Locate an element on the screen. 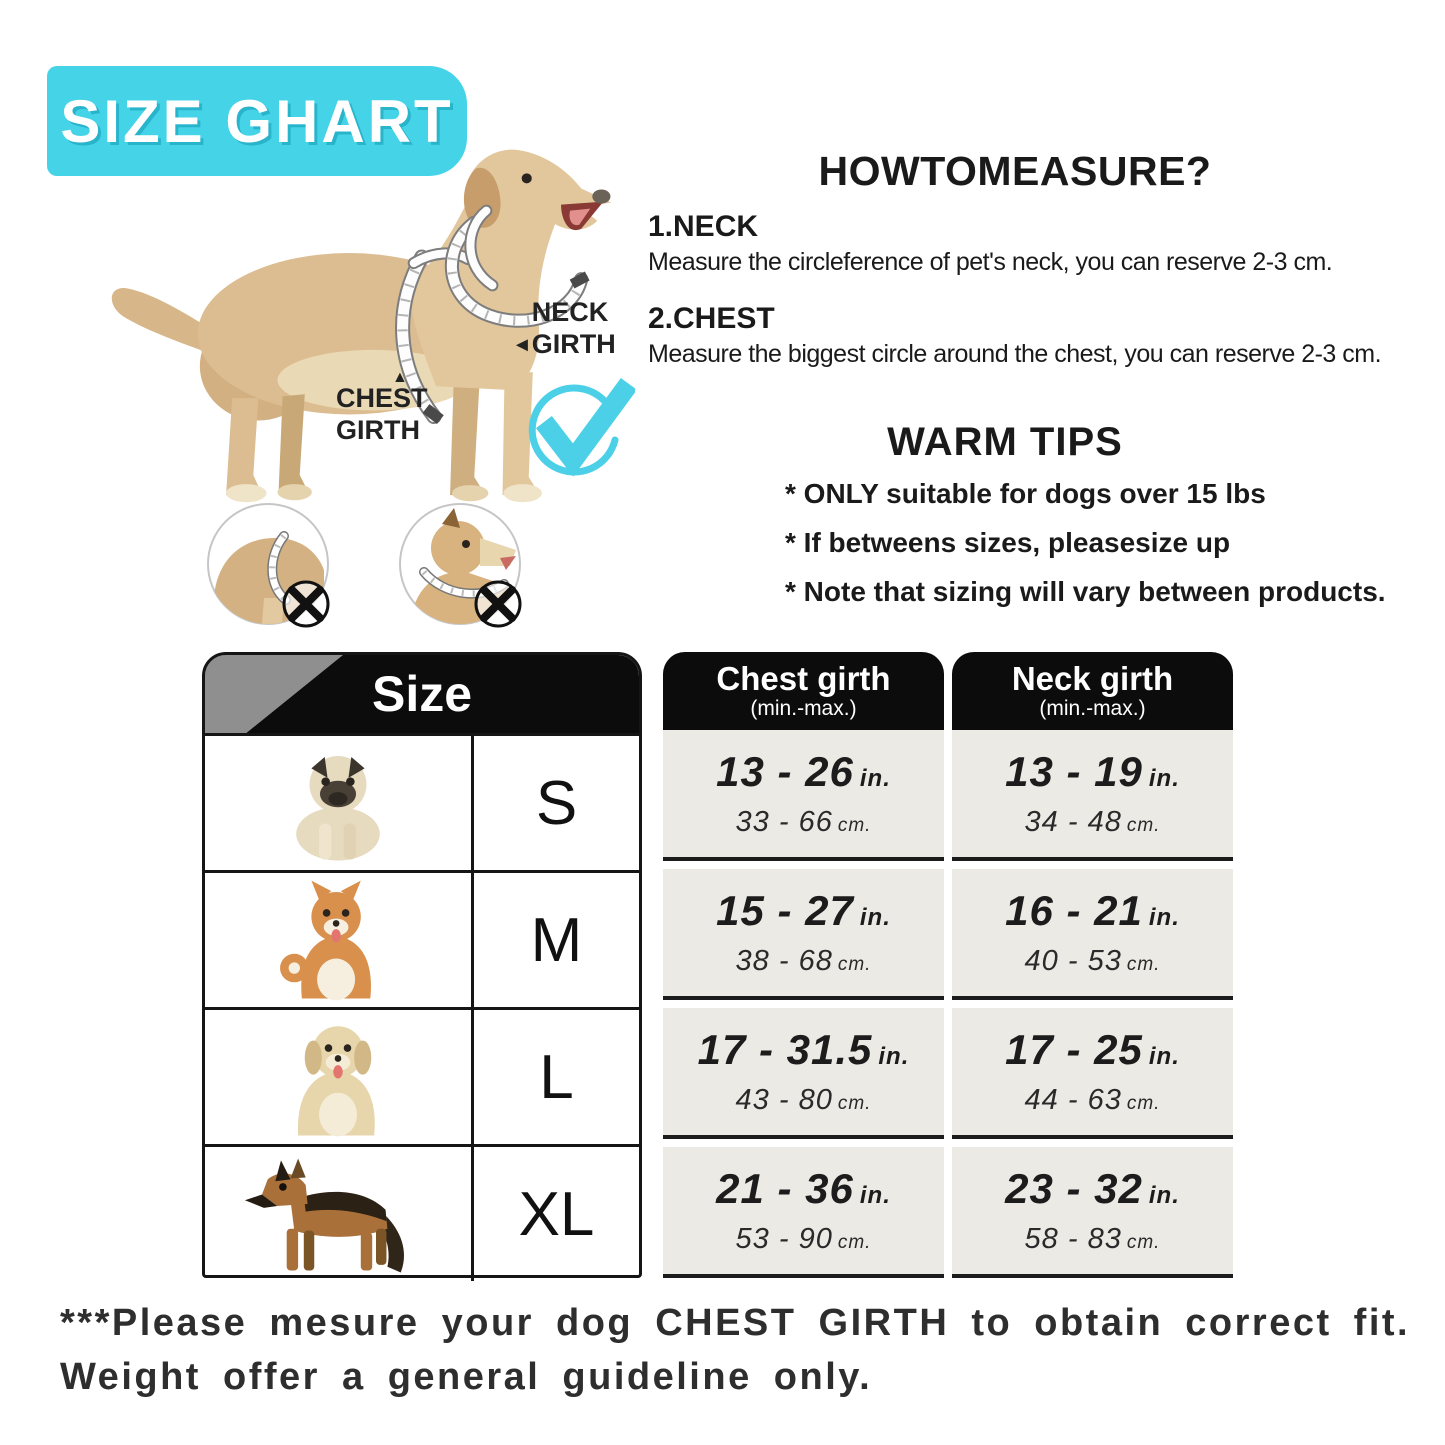 The image size is (1445, 1445). footnote-line-2: Weight offer a general guideline only. is located at coordinates (466, 1377).